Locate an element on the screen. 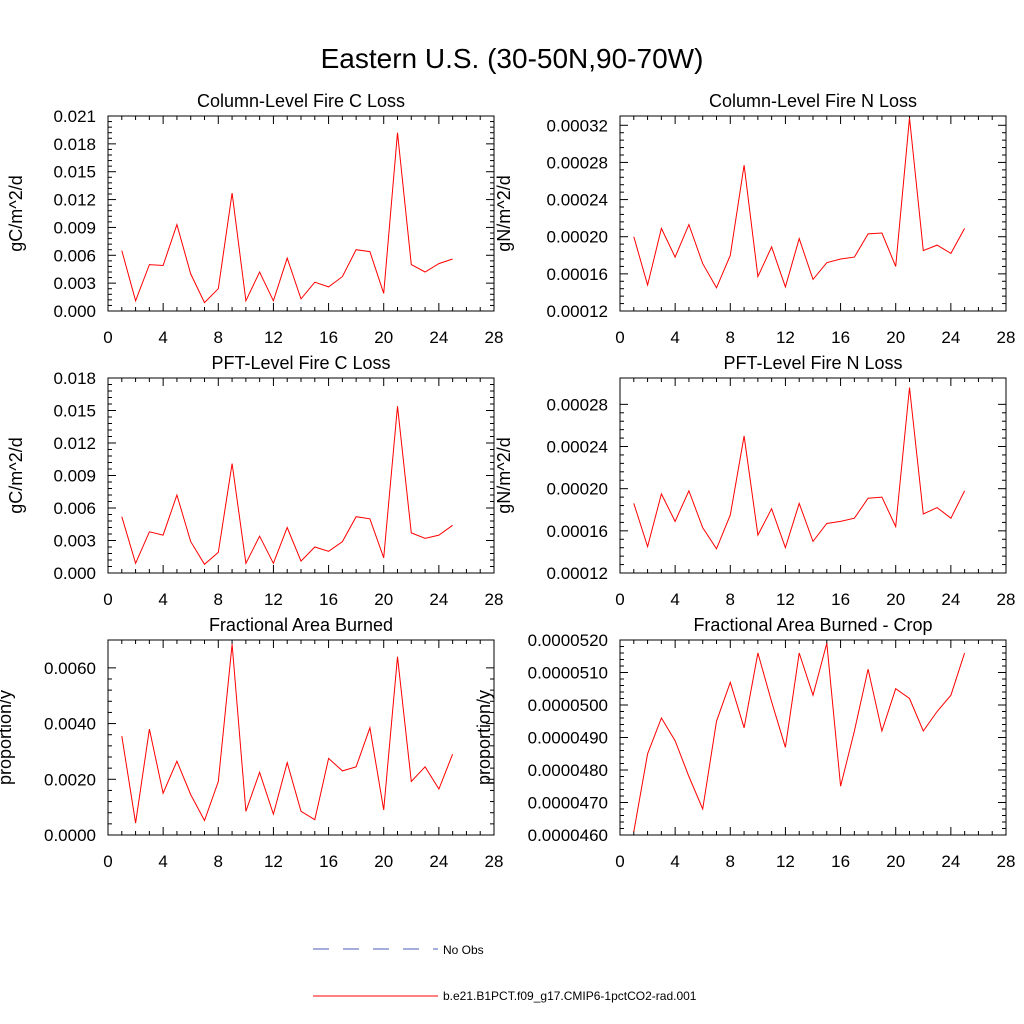 Image resolution: width=1024 pixels, height=1024 pixels. y-tick-label: 0.0040 is located at coordinates (70, 724).